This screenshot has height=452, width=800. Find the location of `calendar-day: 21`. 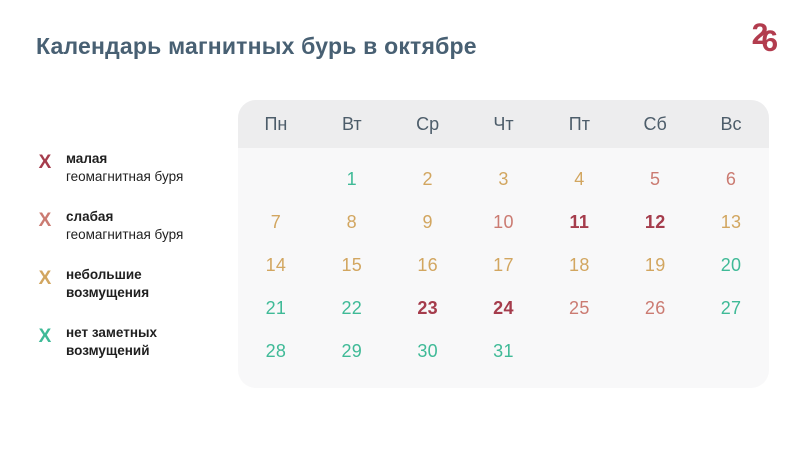

calendar-day: 21 is located at coordinates (276, 308).